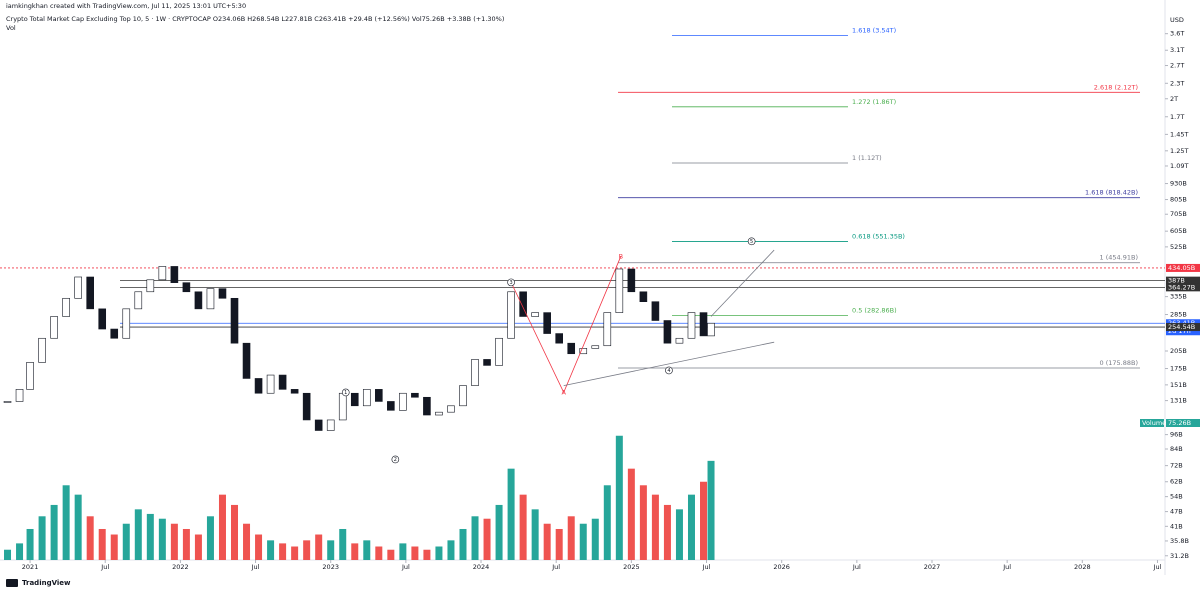 The width and height of the screenshot is (1200, 591). I want to click on y-tick-label: 2.7T, so click(1177, 66).